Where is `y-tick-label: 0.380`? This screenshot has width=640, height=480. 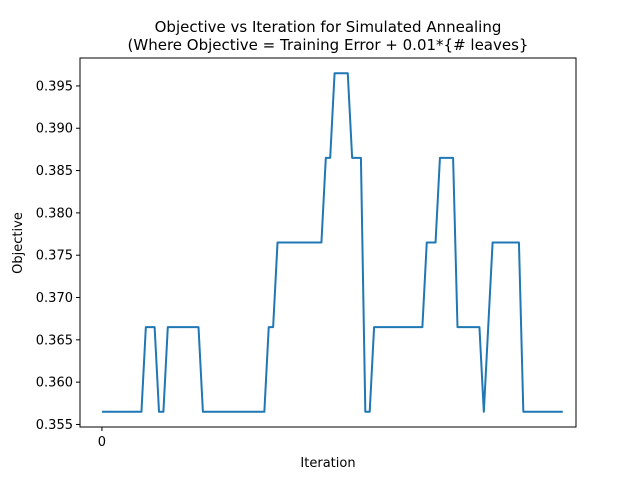
y-tick-label: 0.380 is located at coordinates (54, 213).